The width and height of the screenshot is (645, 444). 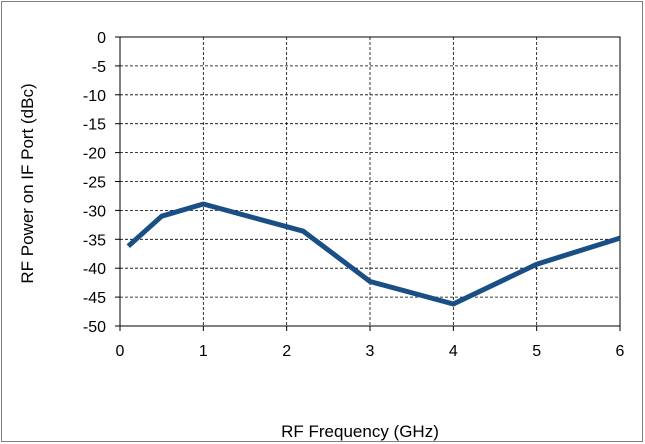 What do you see at coordinates (286, 351) in the screenshot?
I see `x-tick-label: 2` at bounding box center [286, 351].